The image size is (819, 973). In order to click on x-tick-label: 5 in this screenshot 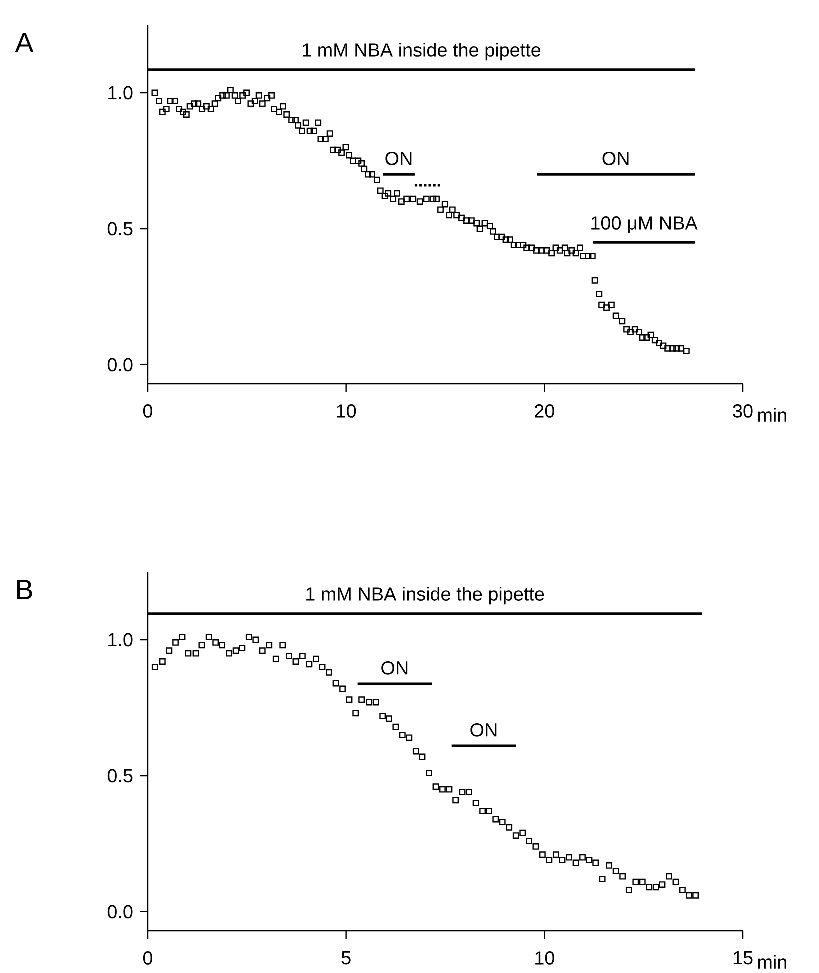, I will do `click(346, 958)`.